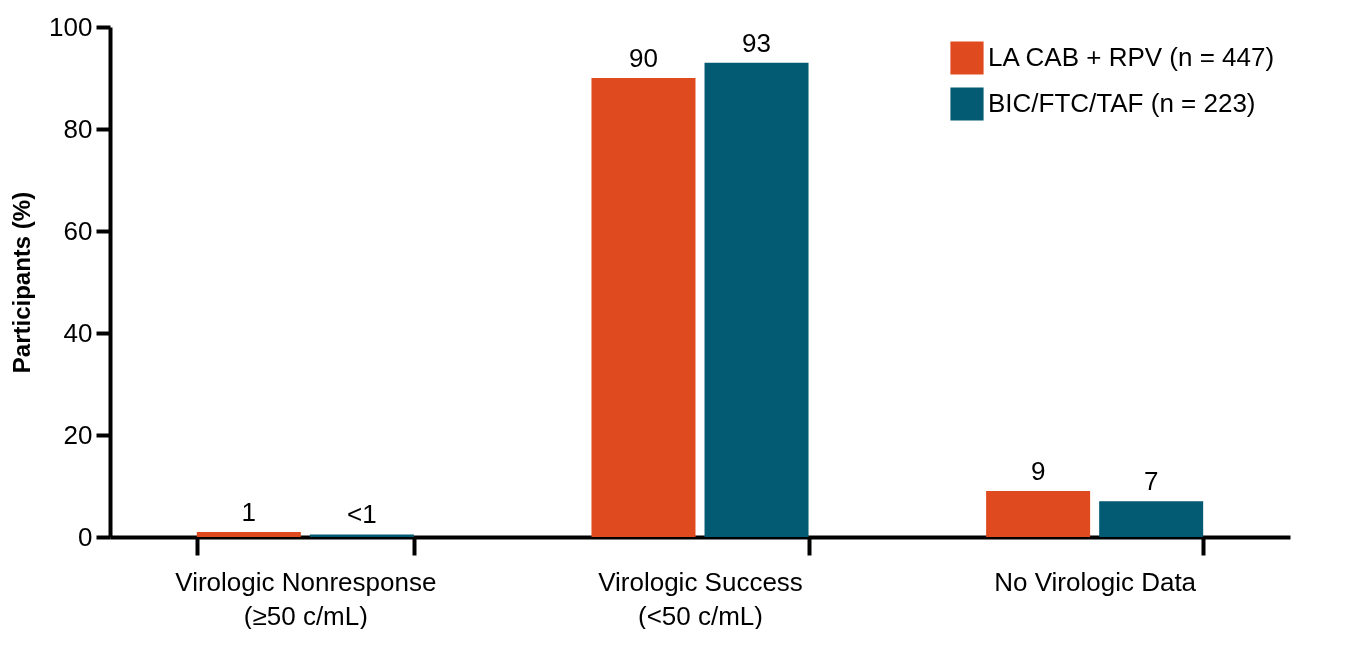 The image size is (1361, 656). Describe the element at coordinates (71, 26) in the screenshot. I see `y-tick-label: 100` at that location.